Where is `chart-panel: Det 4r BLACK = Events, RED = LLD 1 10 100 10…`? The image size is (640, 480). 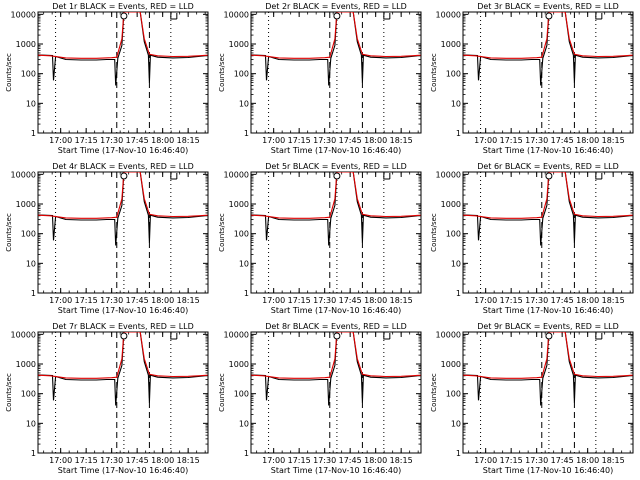
chart-panel: Det 4r BLACK = Events, RED = LLD 1 10 100 10… is located at coordinates (107, 238).